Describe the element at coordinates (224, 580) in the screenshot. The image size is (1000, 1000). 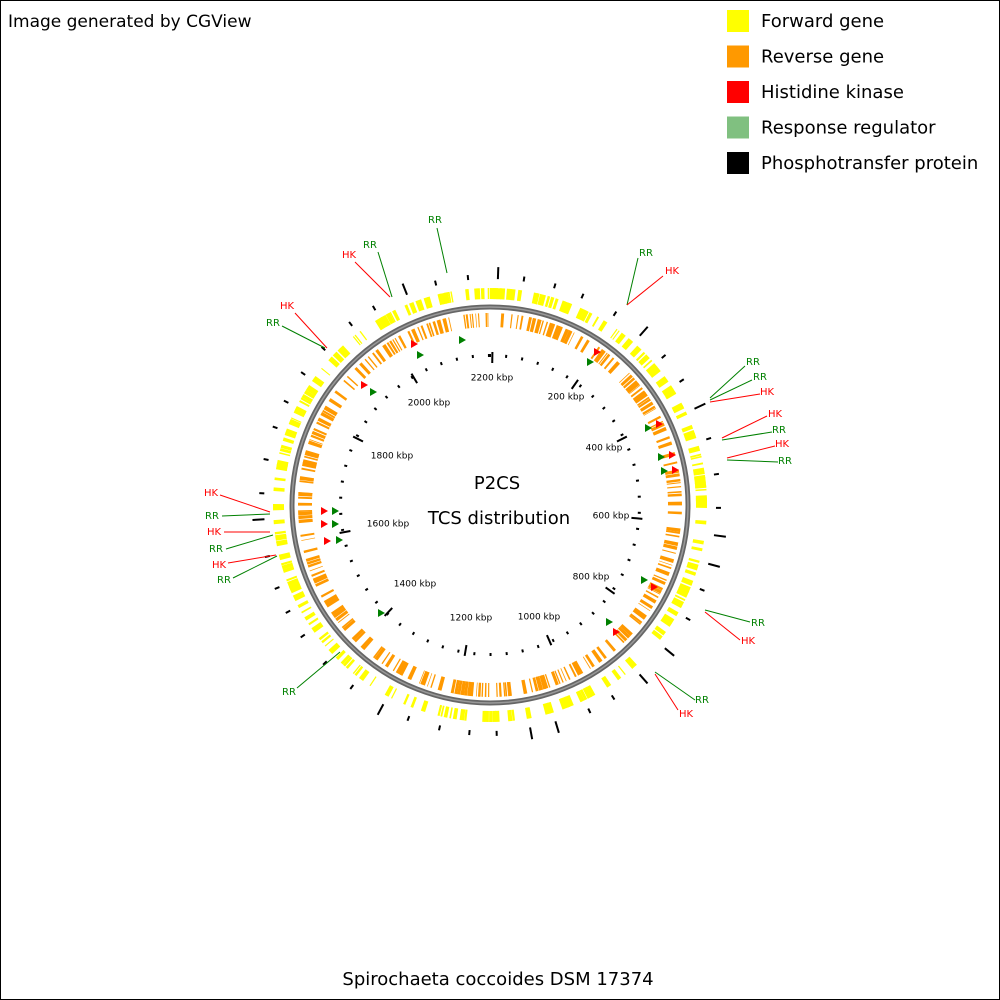
I see `feature-label: RR` at that location.